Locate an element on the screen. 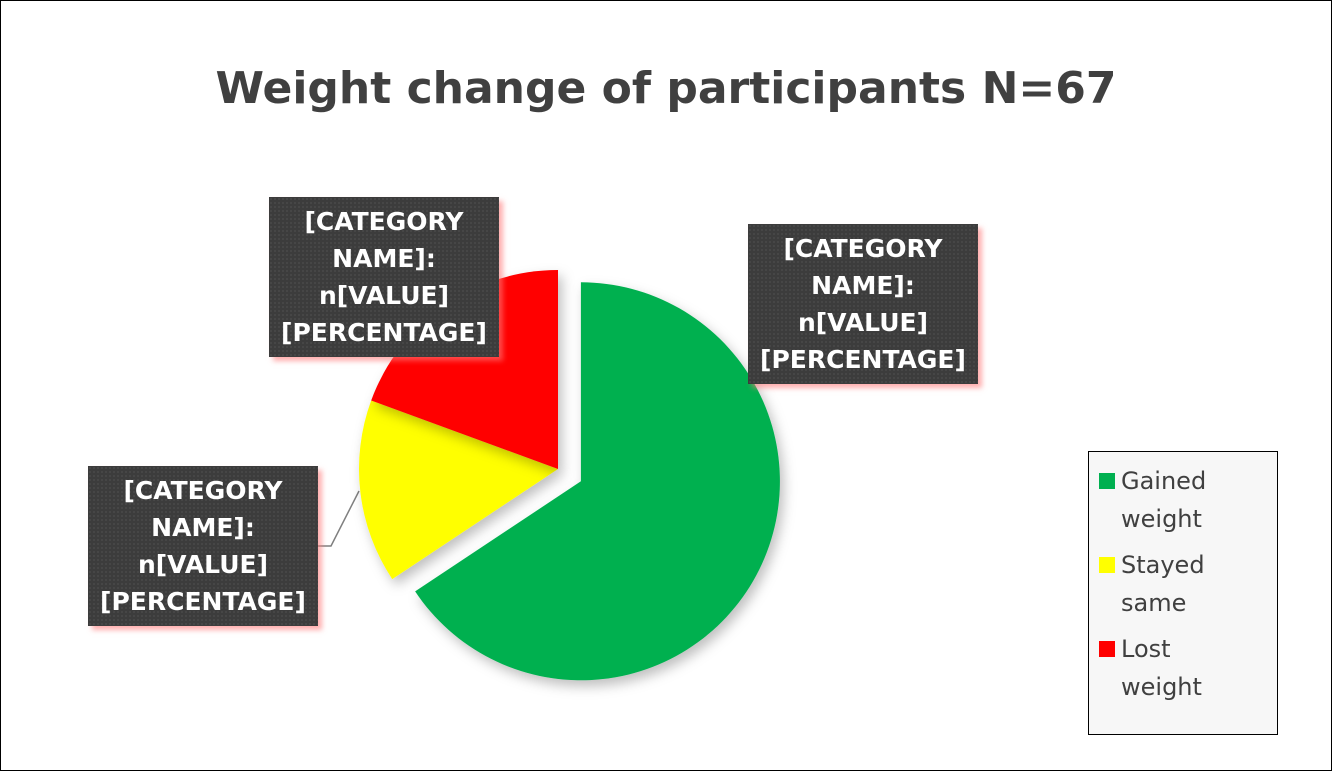 The height and width of the screenshot is (771, 1332). leader-line is located at coordinates (338, 518).